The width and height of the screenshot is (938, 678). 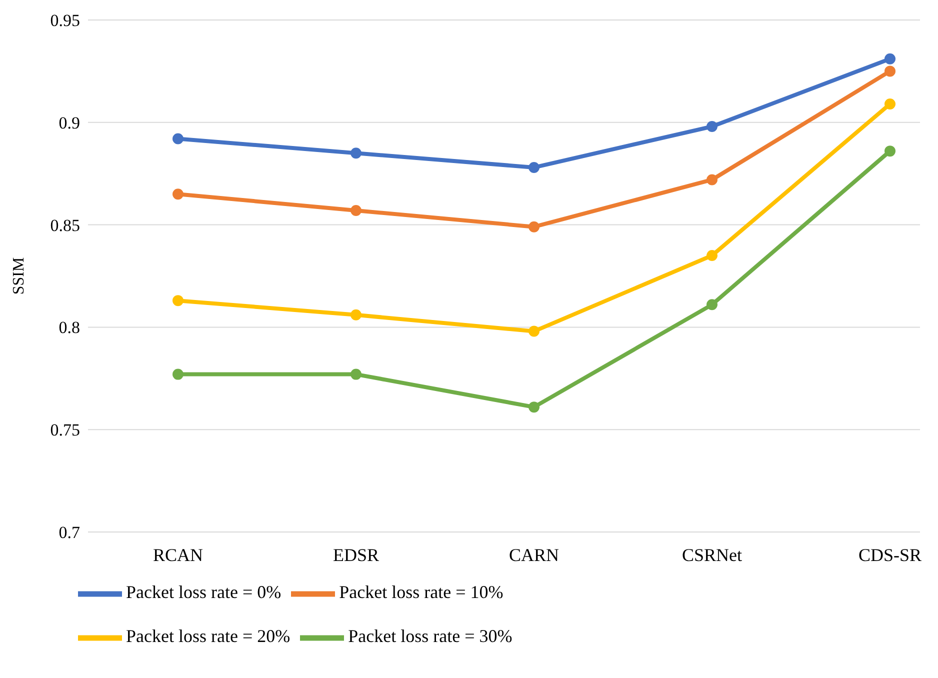 What do you see at coordinates (65, 20) in the screenshot?
I see `y-tick-label: 0.95` at bounding box center [65, 20].